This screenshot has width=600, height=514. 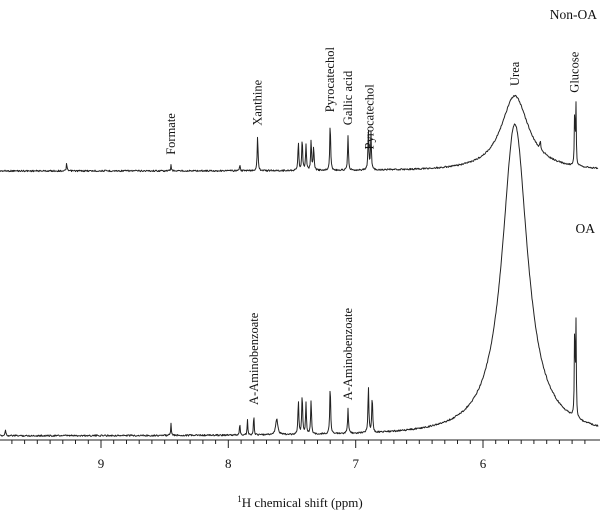 I want to click on peak-label: Urea, so click(x=515, y=73).